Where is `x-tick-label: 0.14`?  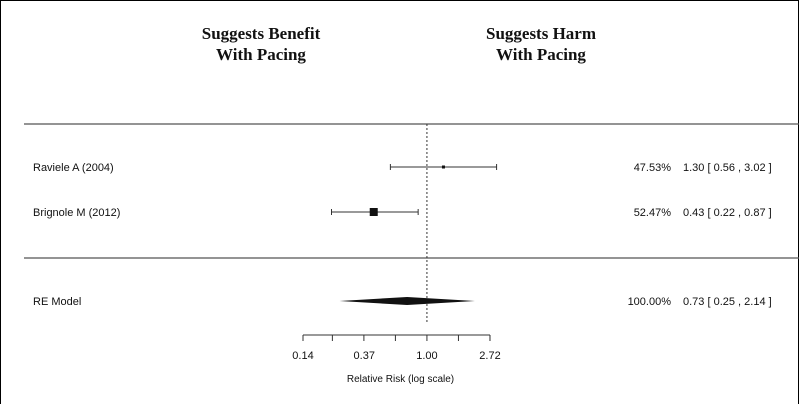 x-tick-label: 0.14 is located at coordinates (302, 356).